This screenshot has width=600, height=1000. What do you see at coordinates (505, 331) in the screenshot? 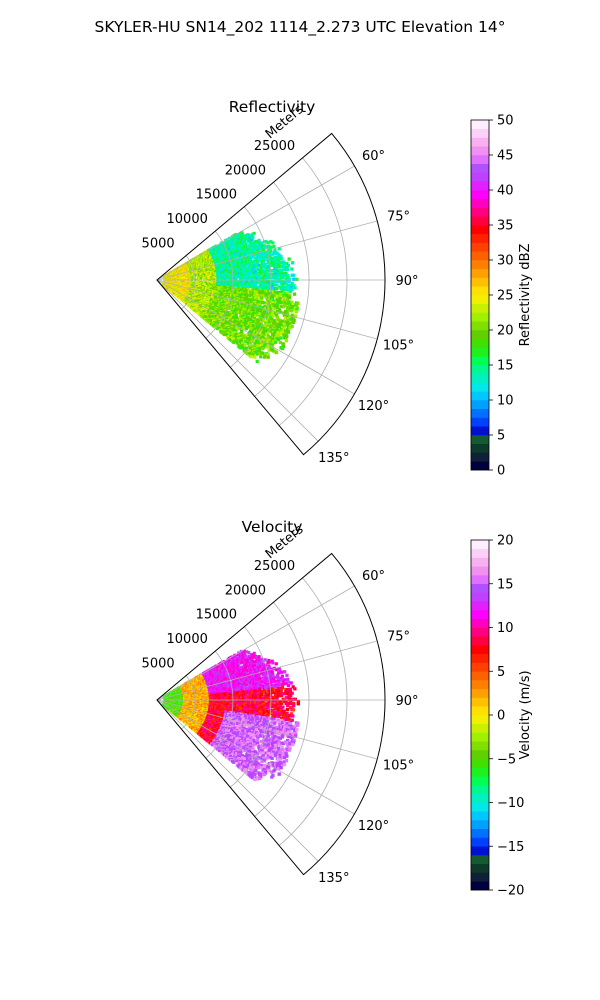
I see `colorbar-tick-label: 20` at bounding box center [505, 331].